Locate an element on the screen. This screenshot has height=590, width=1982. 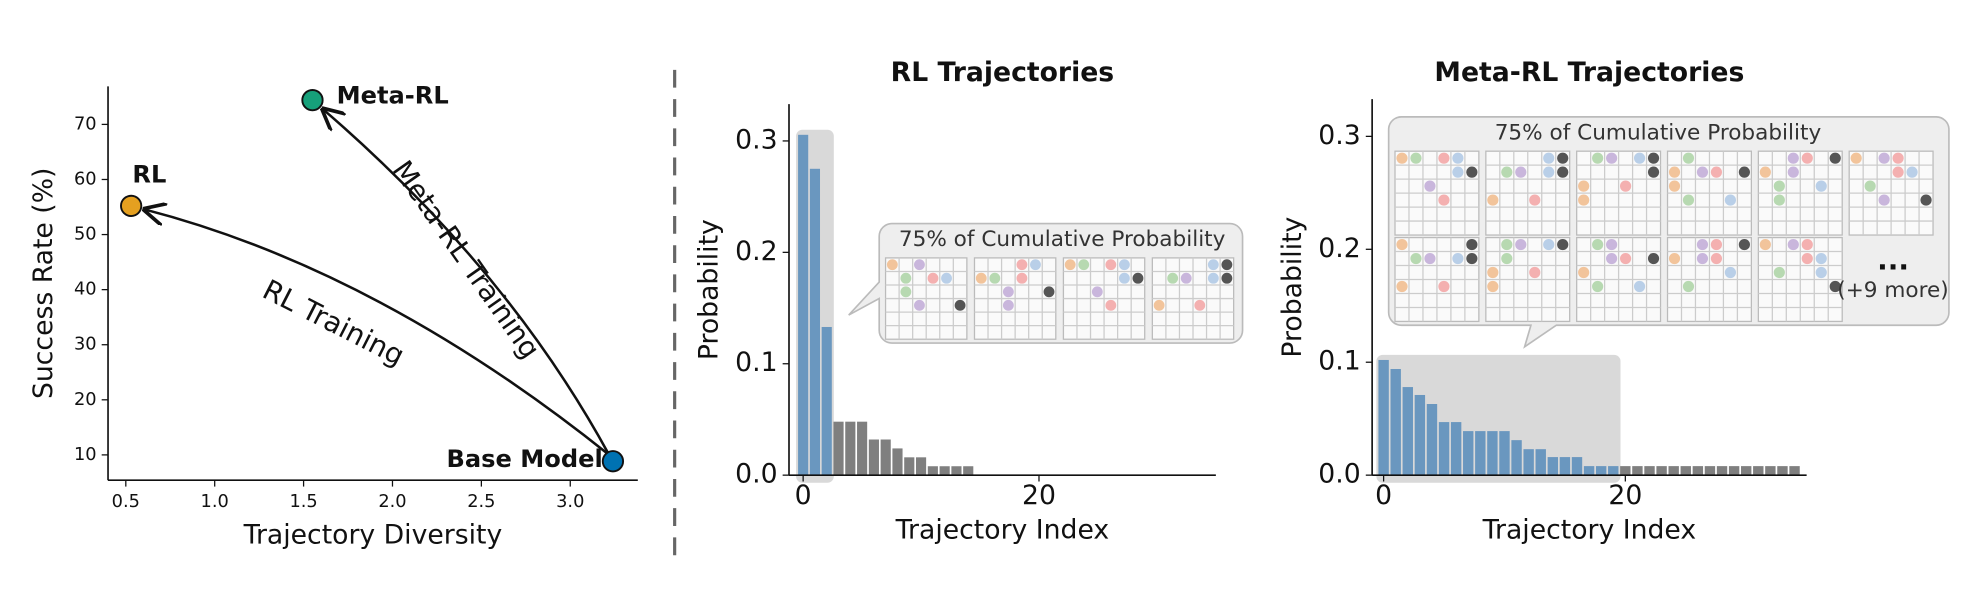
y-tick-label: 20 is located at coordinates (85, 399).